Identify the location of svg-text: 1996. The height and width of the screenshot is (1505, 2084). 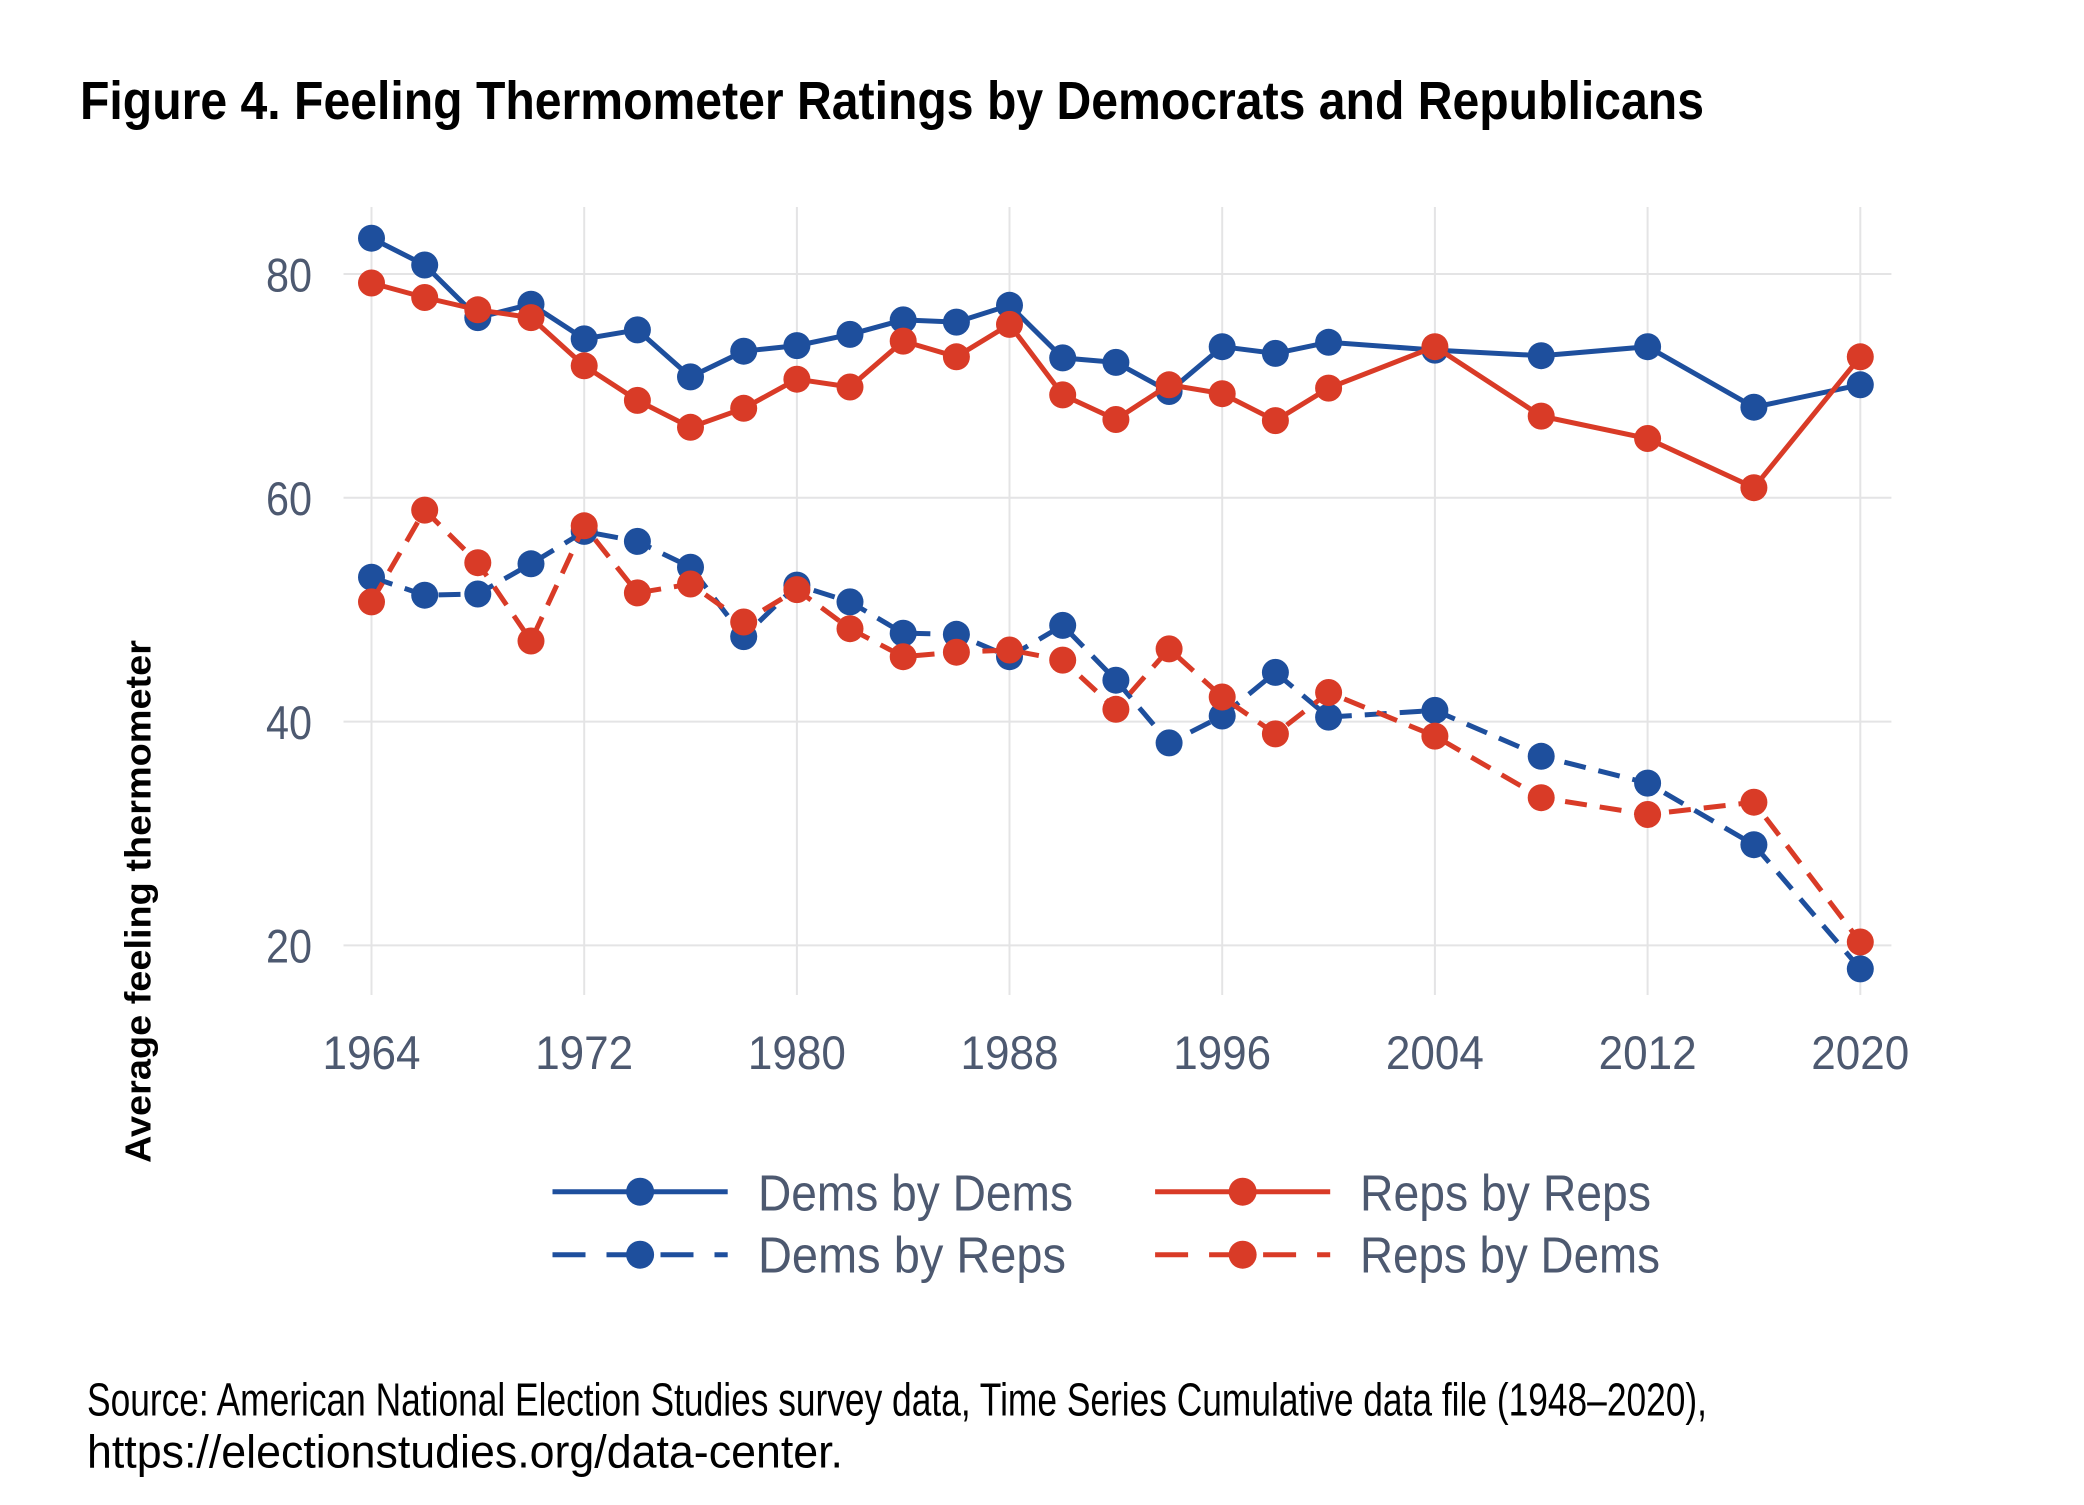
(1222, 1052).